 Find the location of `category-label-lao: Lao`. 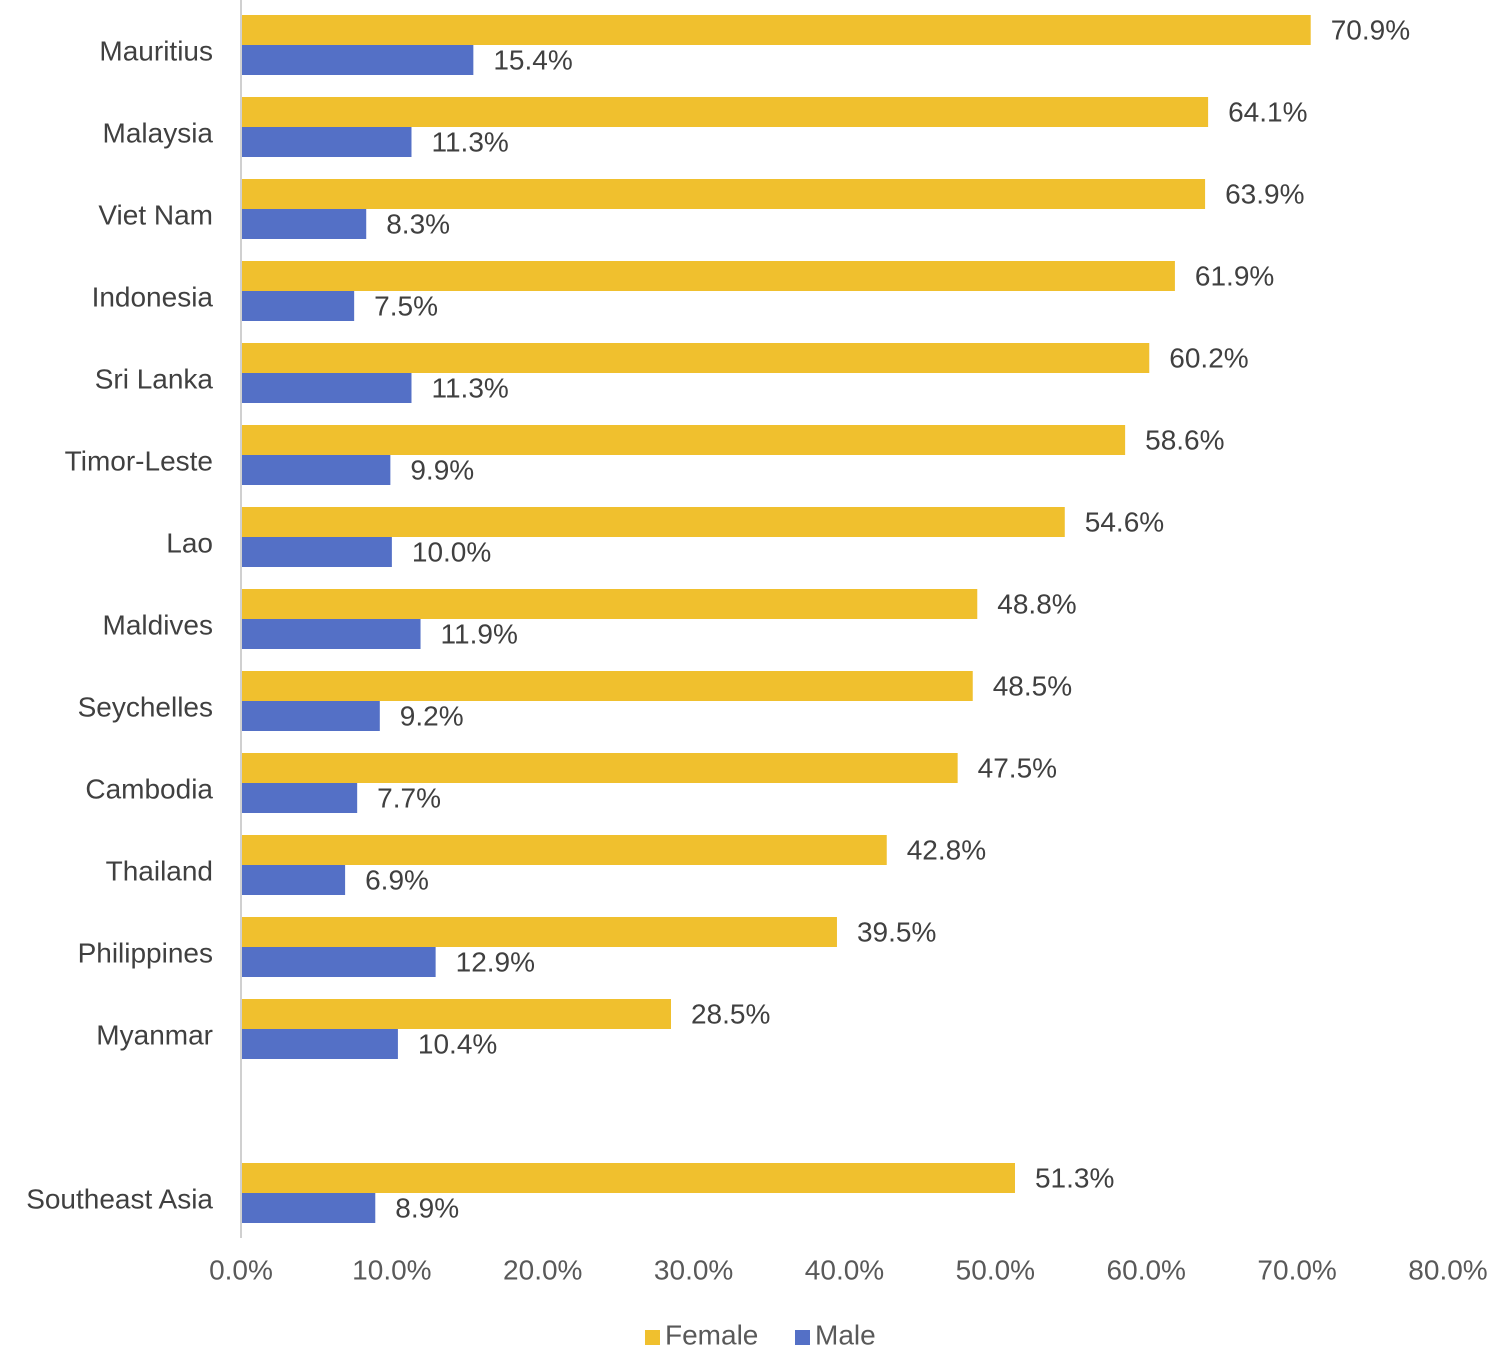

category-label-lao: Lao is located at coordinates (189, 542).